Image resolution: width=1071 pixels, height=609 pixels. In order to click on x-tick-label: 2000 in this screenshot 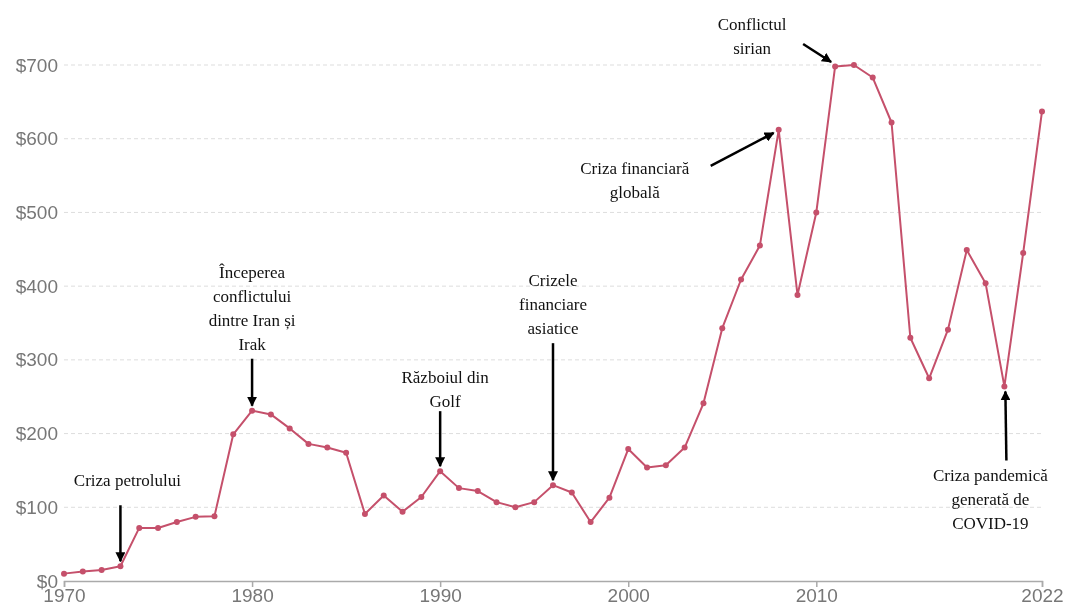, I will do `click(628, 596)`.